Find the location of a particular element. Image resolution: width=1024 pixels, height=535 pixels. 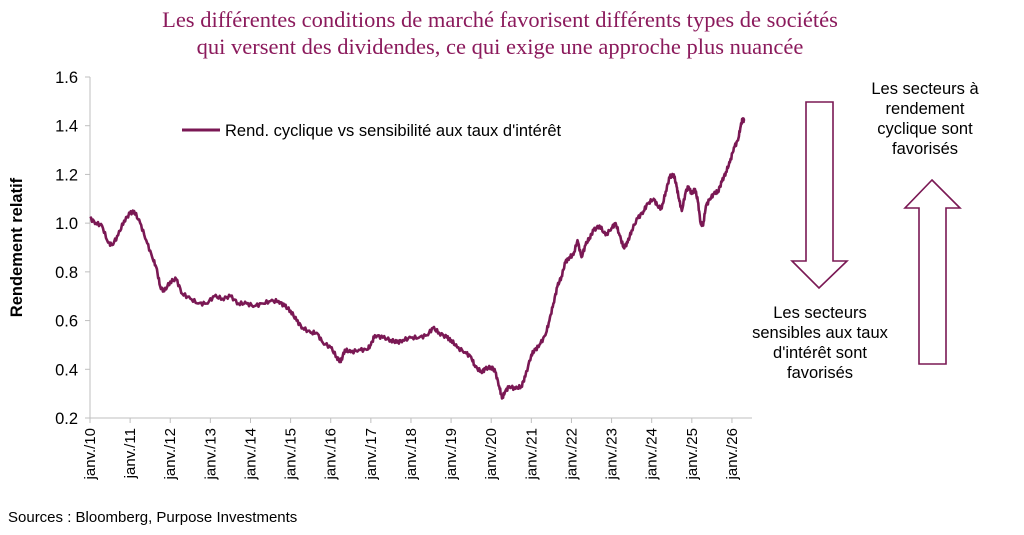

y-tick-label: 1.0 is located at coordinates (66, 224).